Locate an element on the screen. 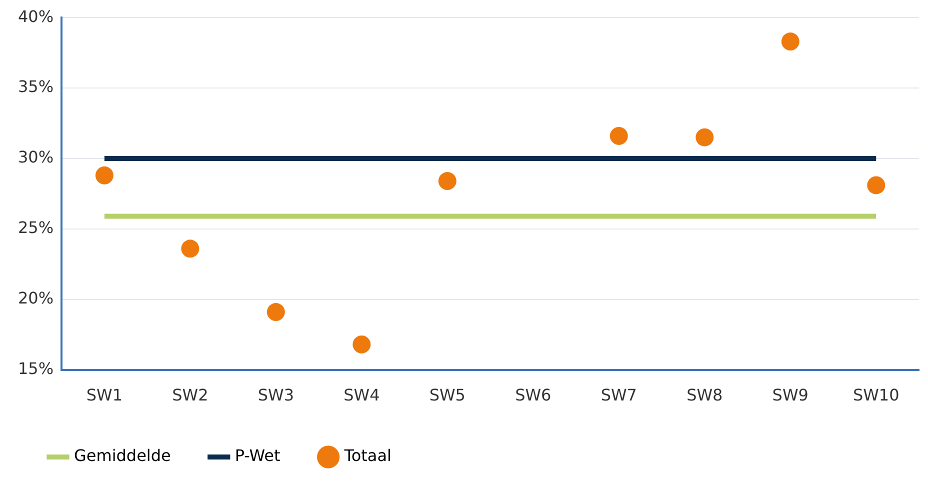 The image size is (928, 485). x-tick-label: SW5 is located at coordinates (447, 395).